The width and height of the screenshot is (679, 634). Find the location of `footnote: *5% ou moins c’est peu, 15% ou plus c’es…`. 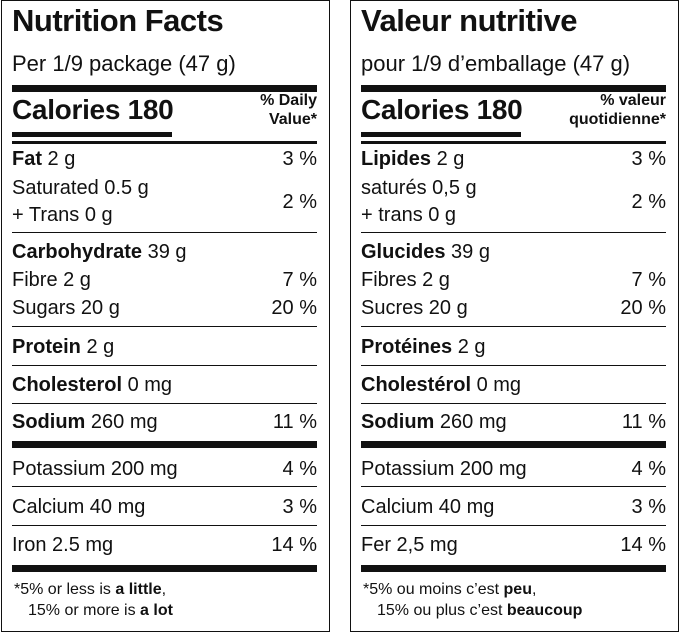

footnote: *5% ou moins c’est peu, 15% ou plus c’es… is located at coordinates (473, 600).